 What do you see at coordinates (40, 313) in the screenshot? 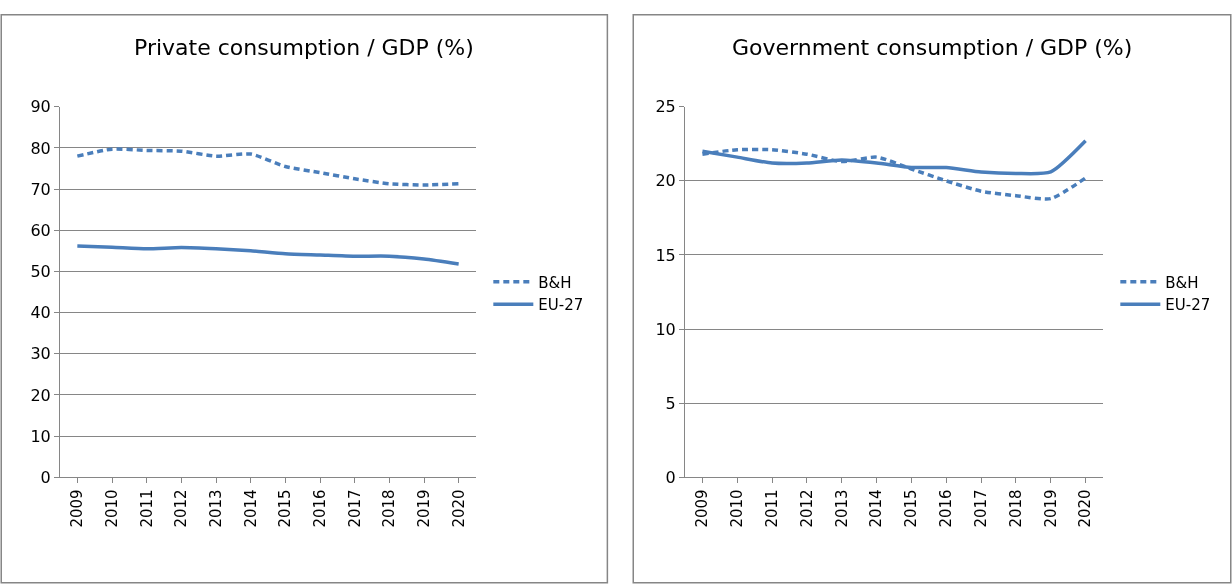
I see `y-tick-label: 40` at bounding box center [40, 313].